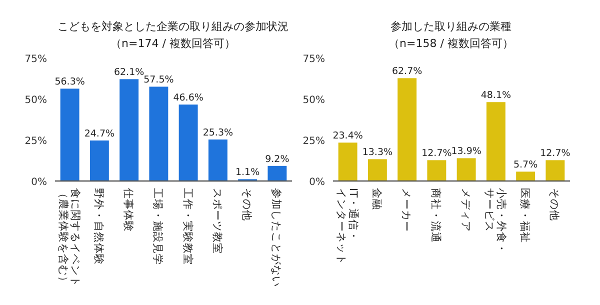  What do you see at coordinates (129, 72) in the screenshot?
I see `data-label: 62.1%` at bounding box center [129, 72].